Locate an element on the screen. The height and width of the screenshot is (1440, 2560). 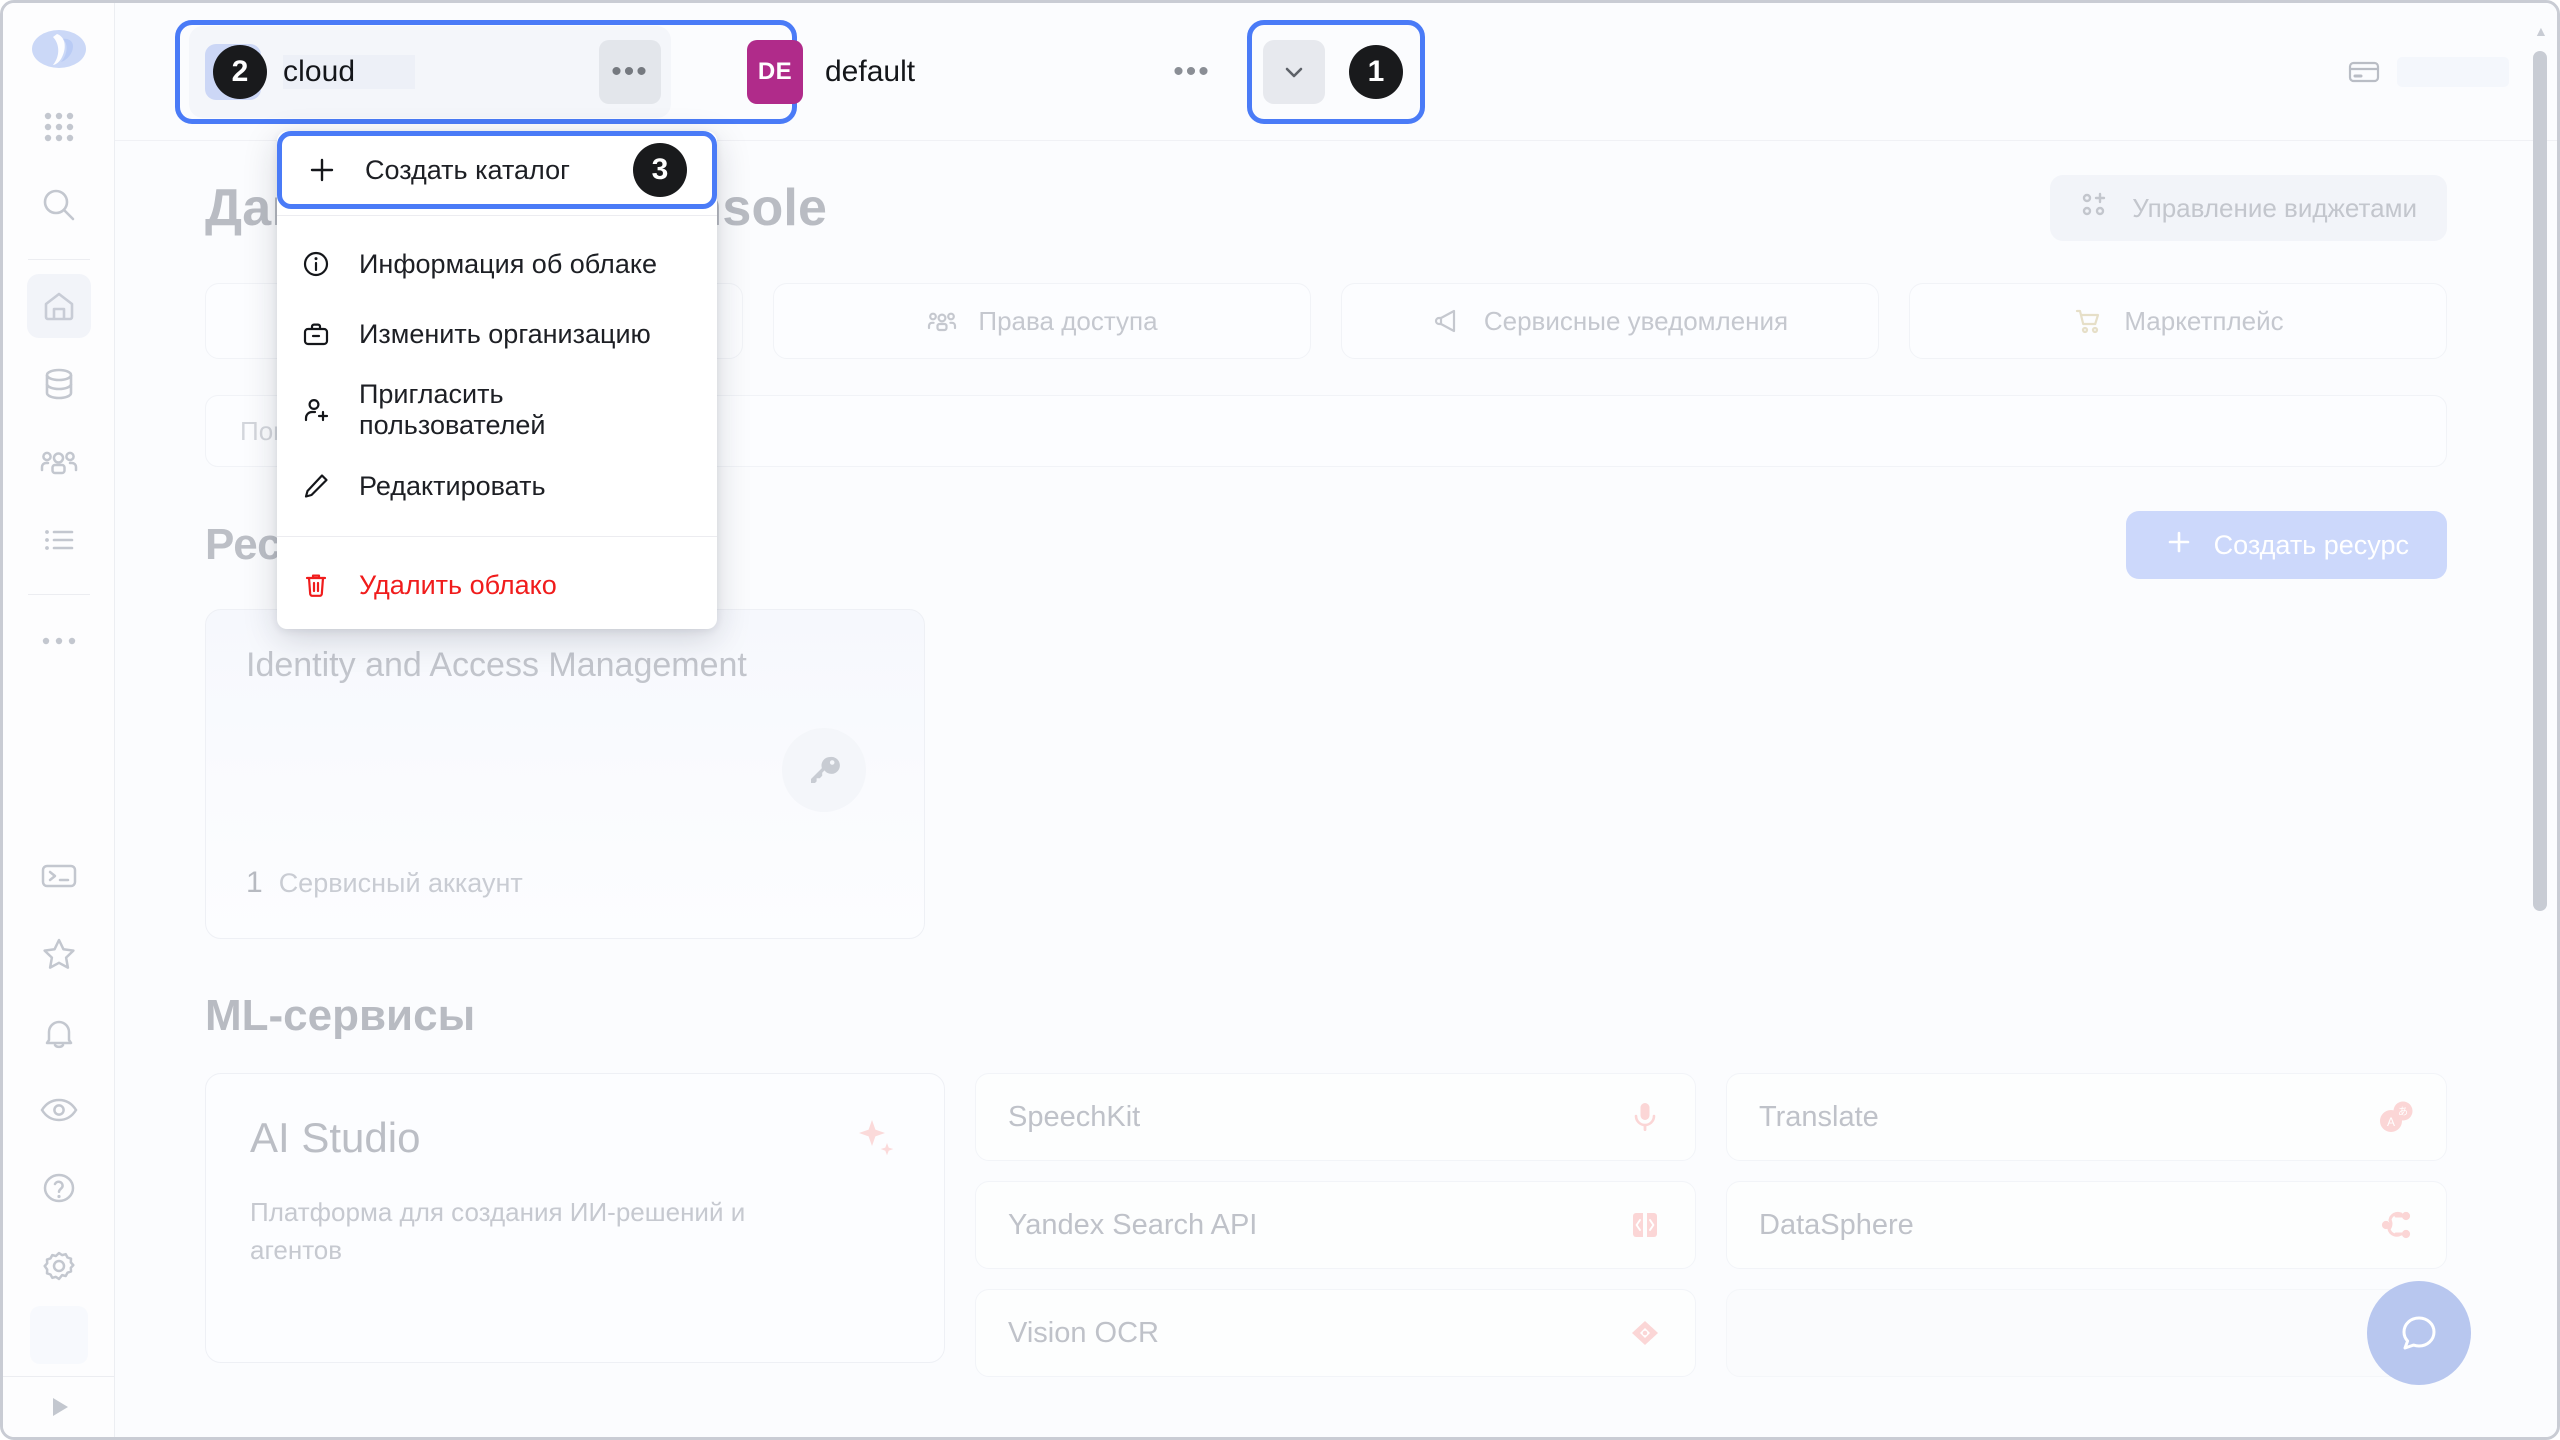
help-icon is located at coordinates (59, 1188).